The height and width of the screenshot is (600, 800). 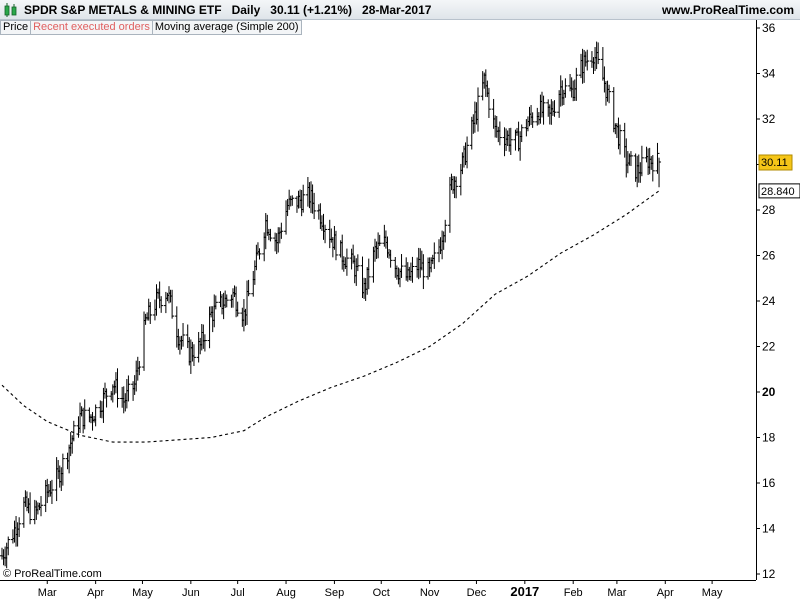 I want to click on x-tick-label: Sep, so click(x=335, y=593).